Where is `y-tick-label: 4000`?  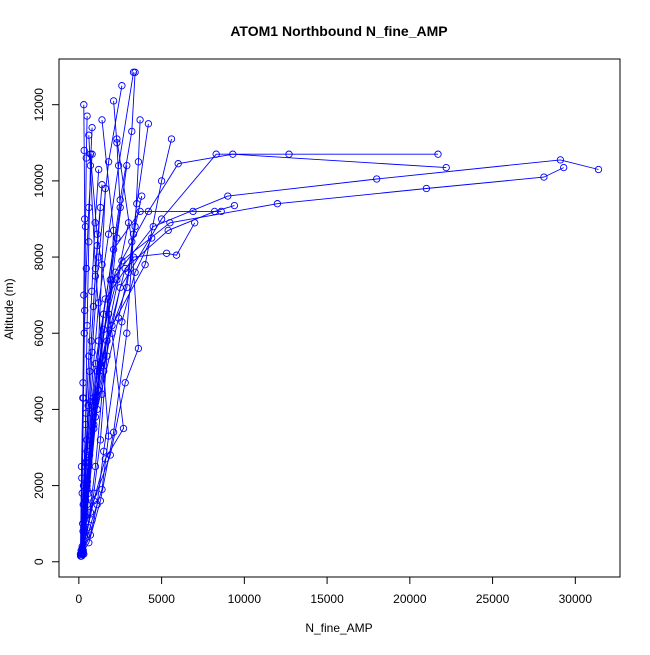
y-tick-label: 4000 is located at coordinates (39, 409).